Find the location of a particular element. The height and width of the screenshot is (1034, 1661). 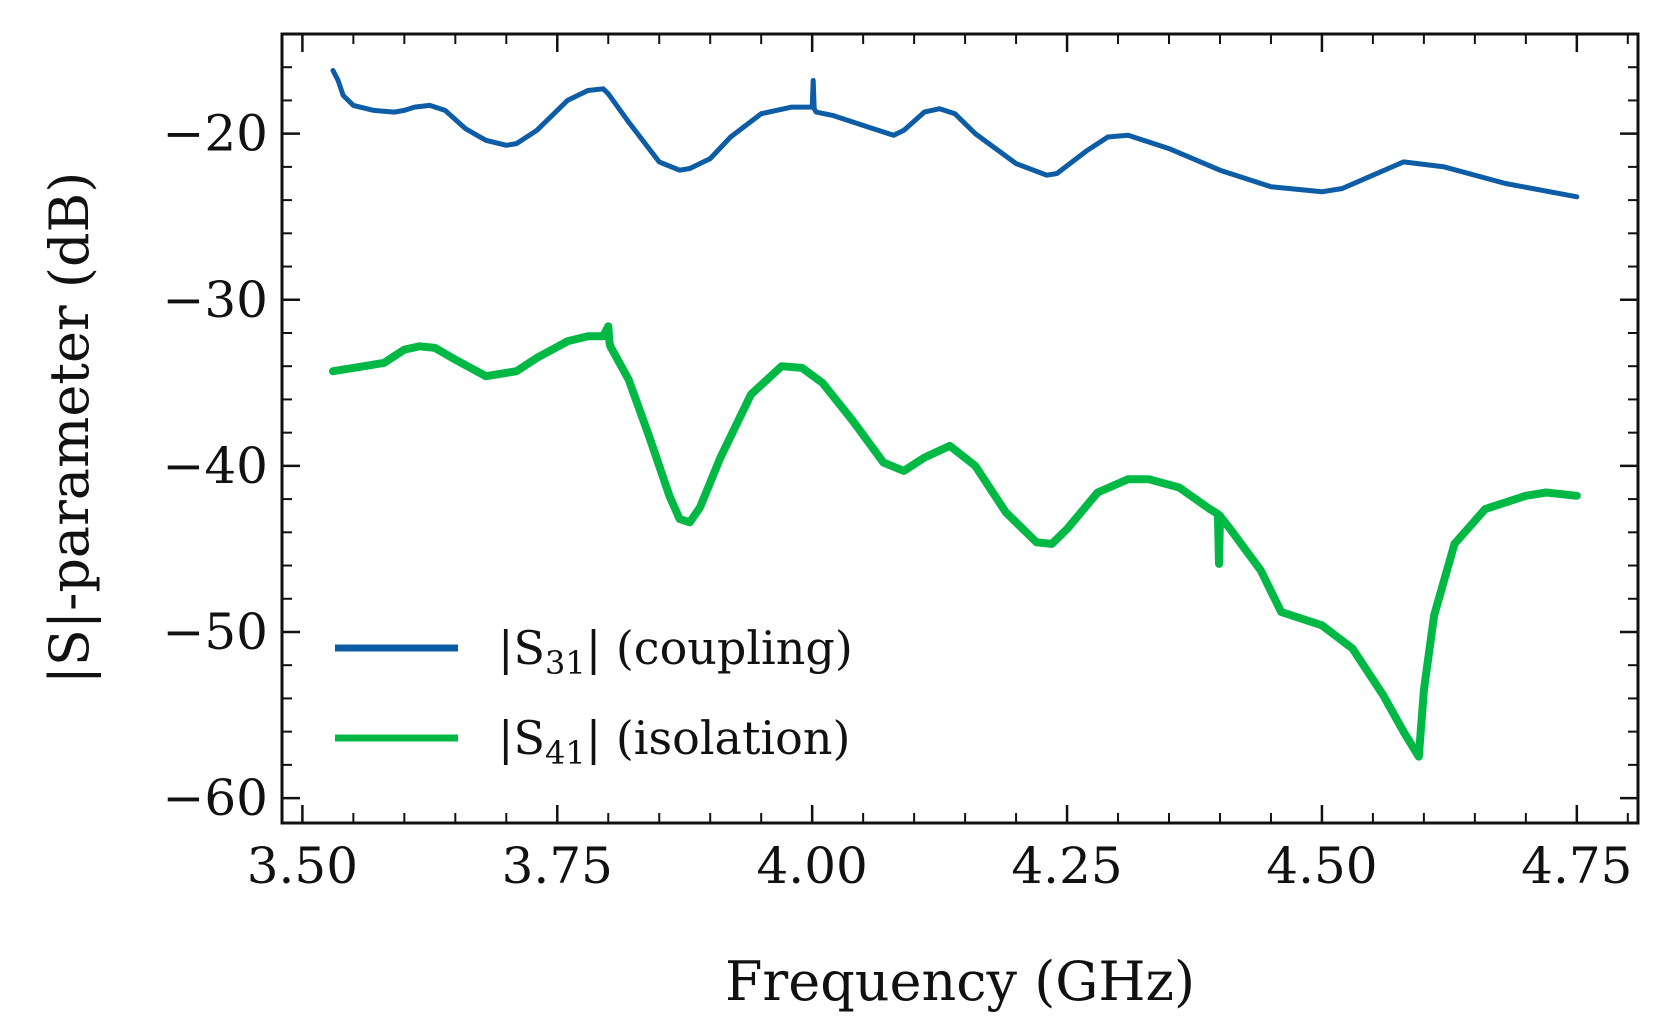

x-tick-label: 4.00 is located at coordinates (812, 866).